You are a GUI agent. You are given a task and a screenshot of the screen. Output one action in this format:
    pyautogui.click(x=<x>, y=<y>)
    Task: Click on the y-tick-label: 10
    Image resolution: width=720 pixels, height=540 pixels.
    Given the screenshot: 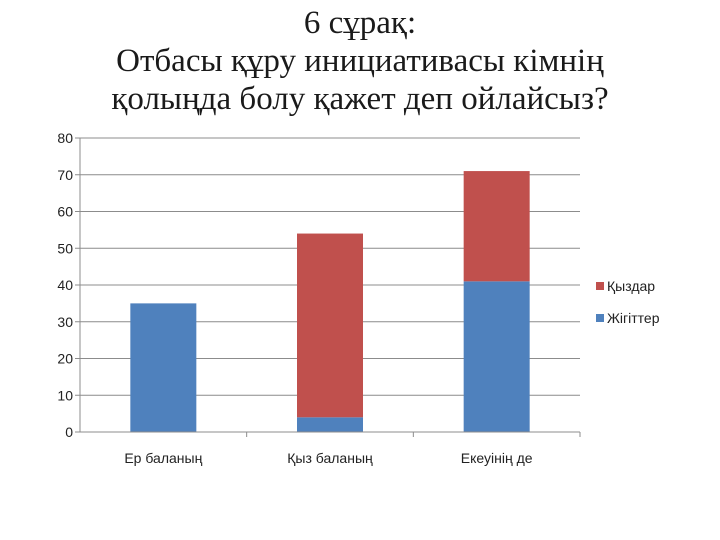 What is the action you would take?
    pyautogui.click(x=65, y=395)
    